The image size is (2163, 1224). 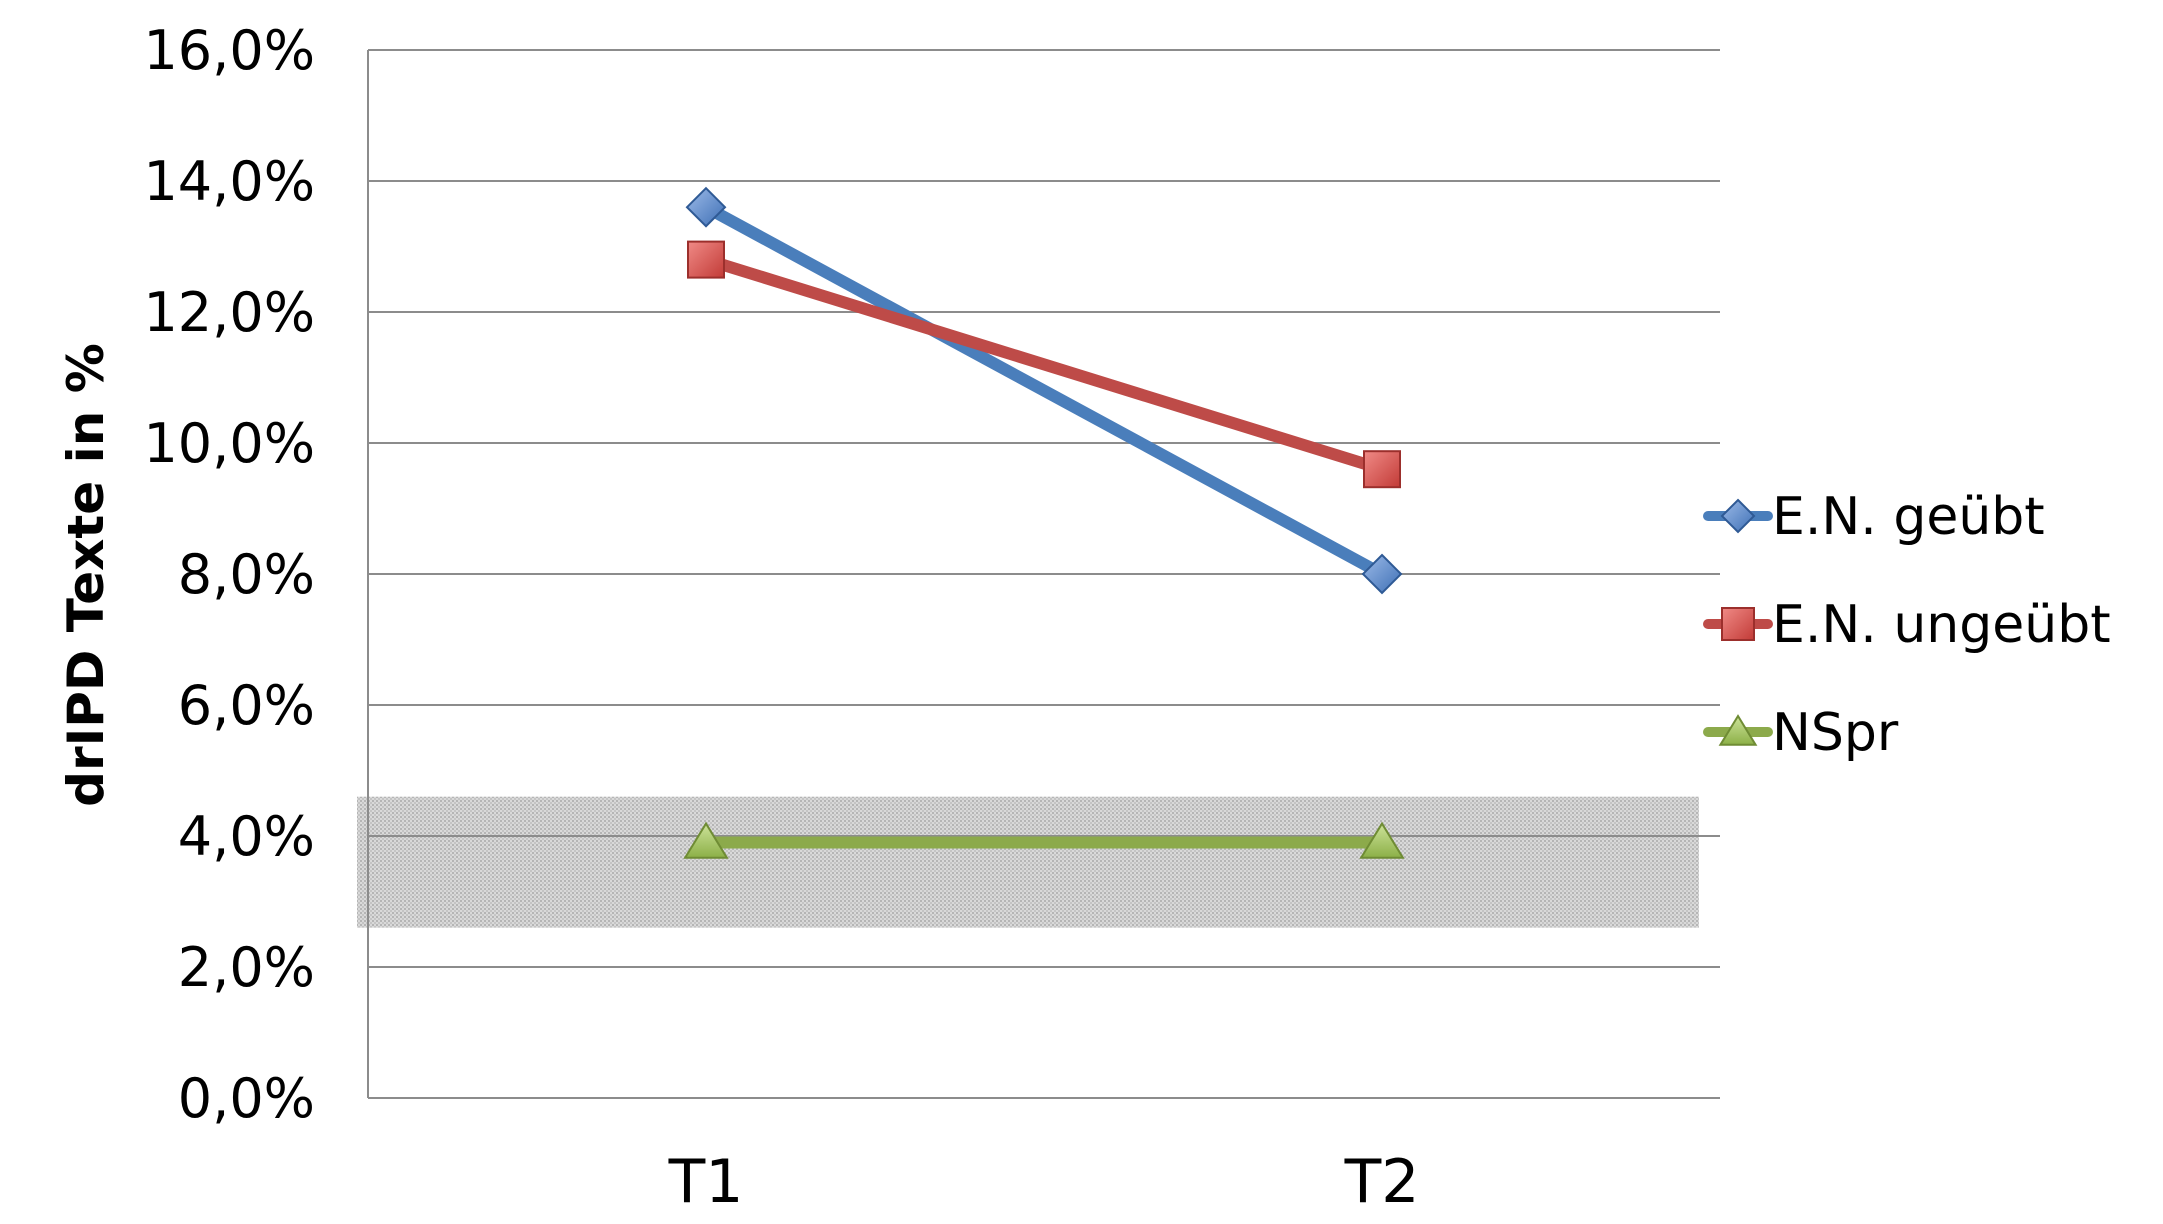 I want to click on shaded-band-rect, so click(x=1028, y=862).